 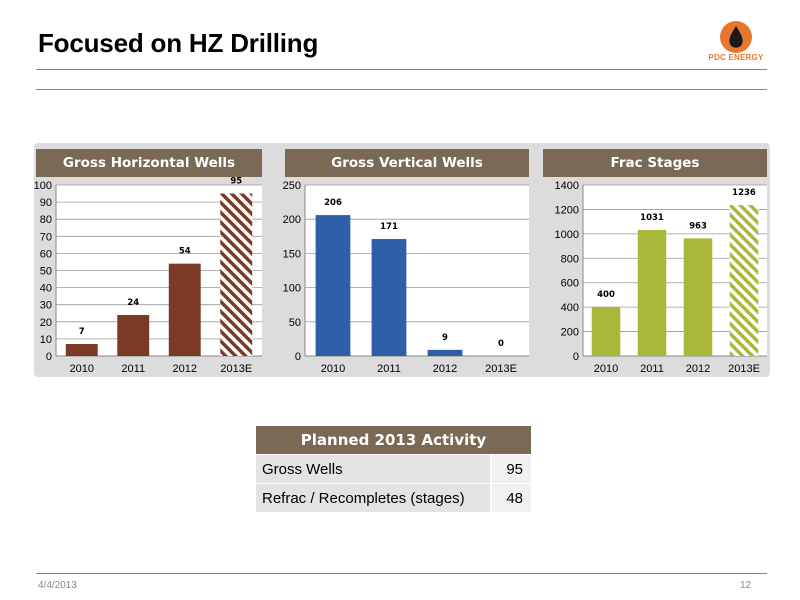 I want to click on y-tick-label: 40, so click(x=46, y=289).